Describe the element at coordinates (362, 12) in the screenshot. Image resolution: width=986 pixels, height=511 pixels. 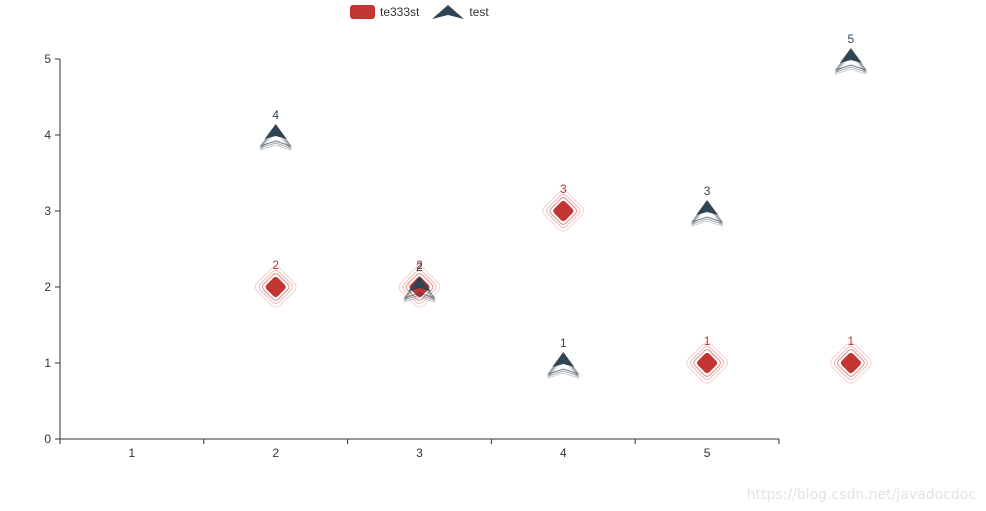
I see `legend-swatch-te333st` at that location.